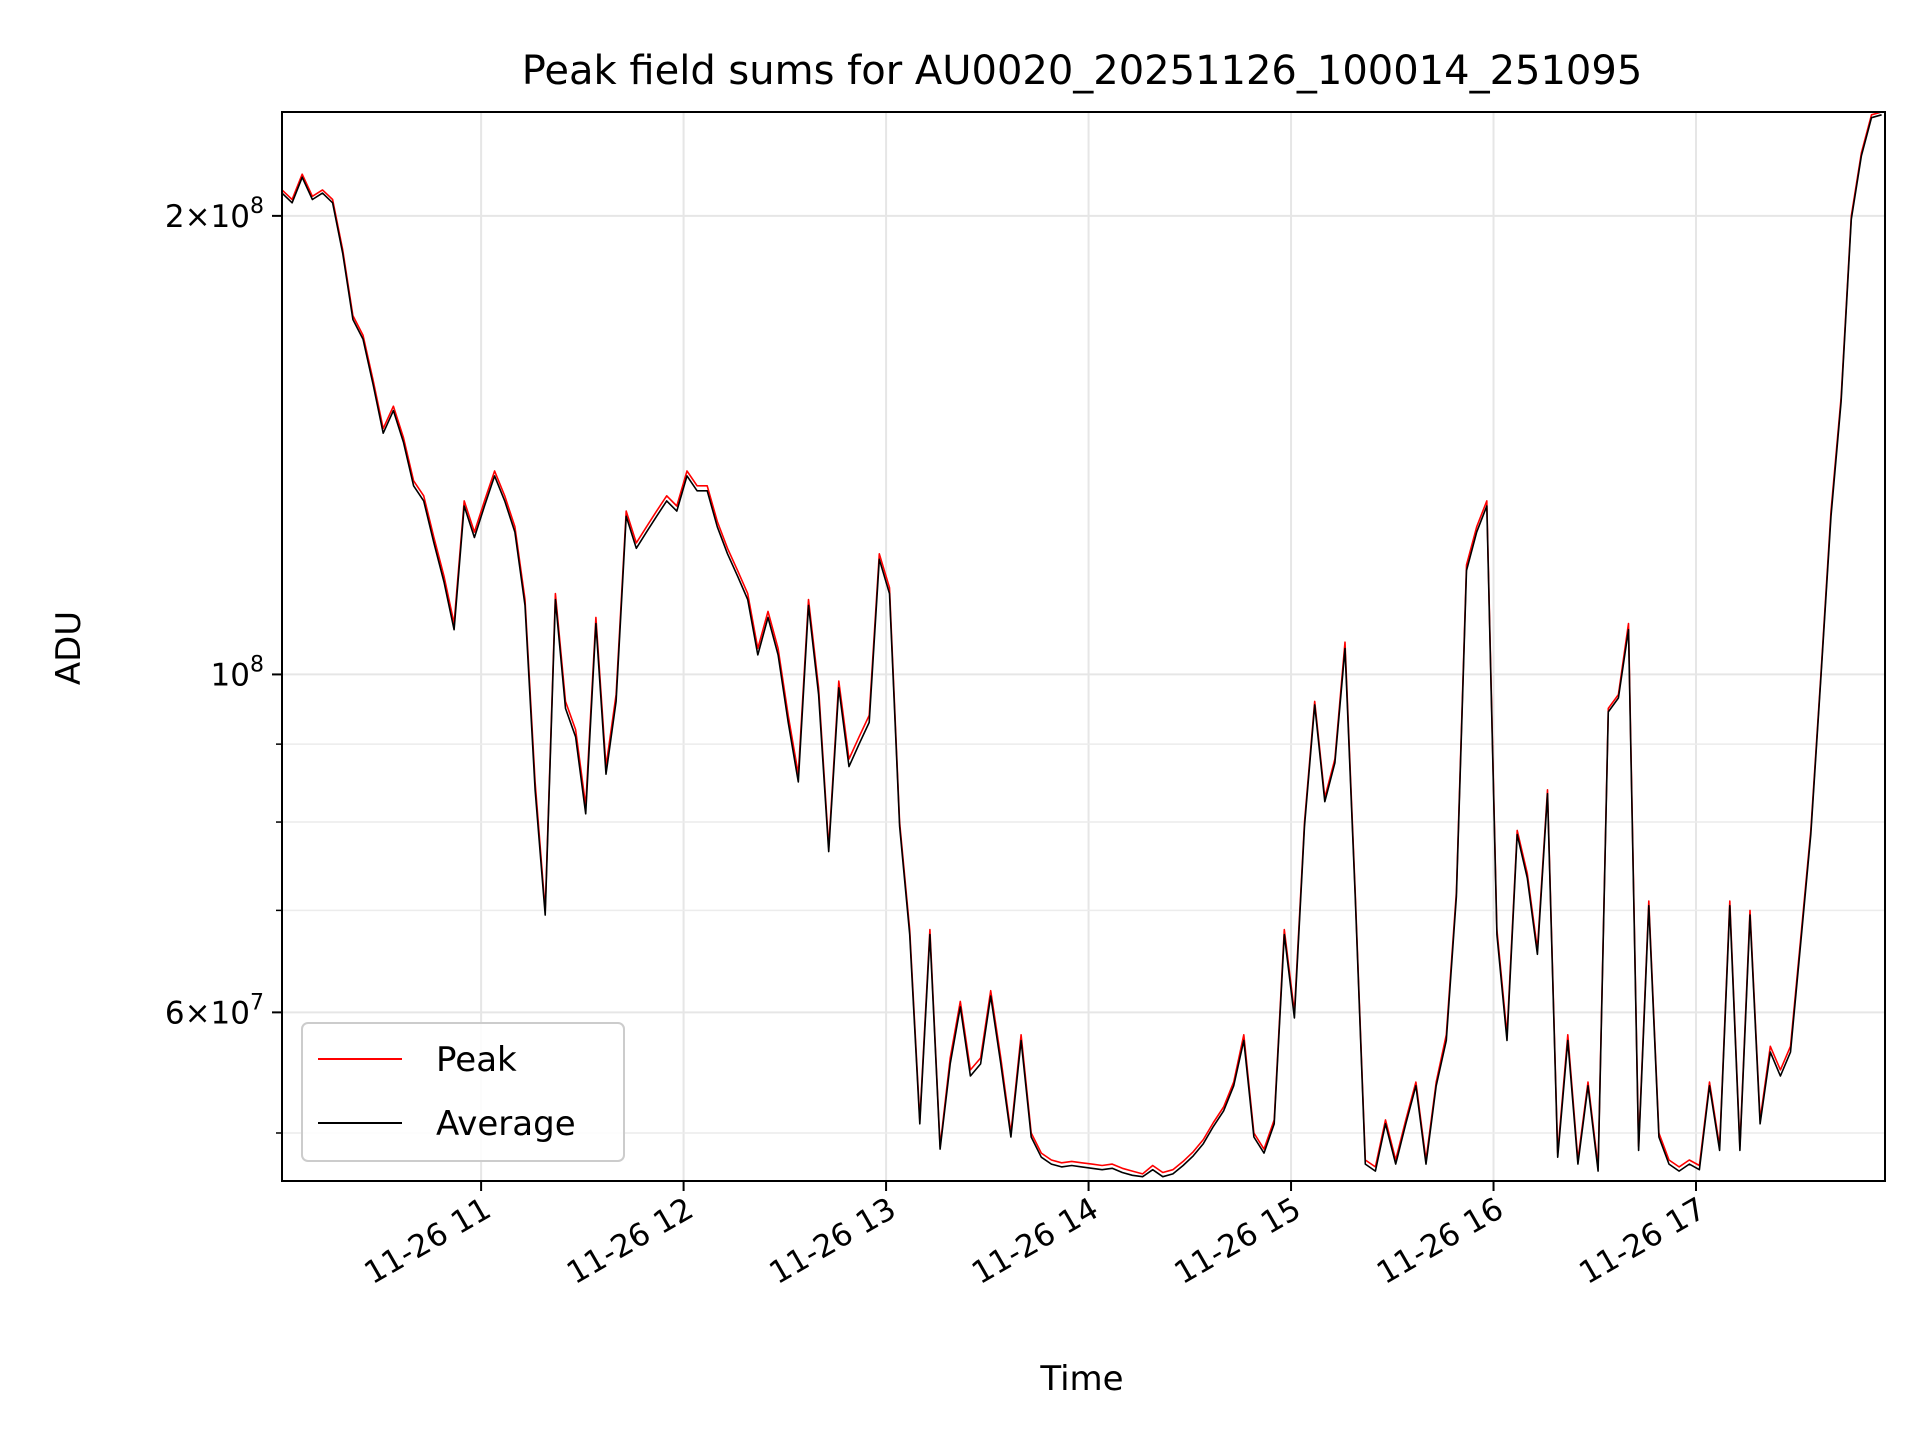 This screenshot has height=1440, width=1920. What do you see at coordinates (506, 1124) in the screenshot?
I see `legend-label-average: Average` at bounding box center [506, 1124].